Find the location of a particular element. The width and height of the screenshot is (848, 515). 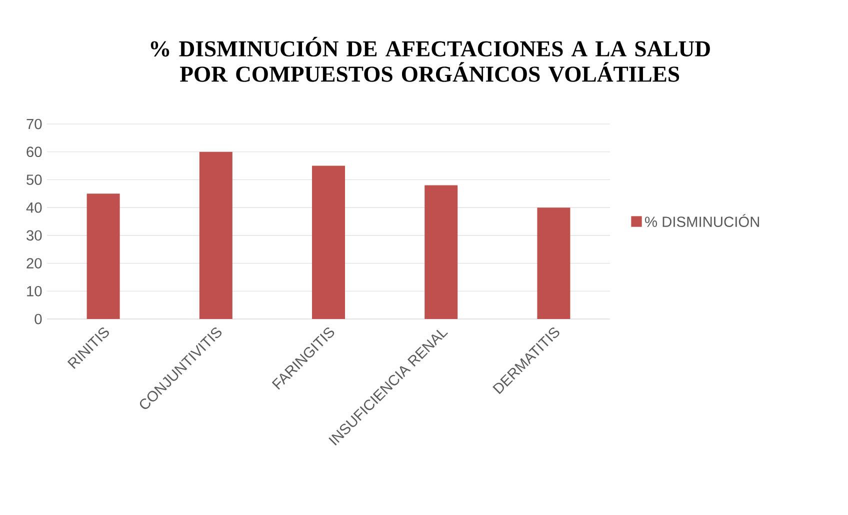

chart-title: % DISMINUCIÓN DE AFECTACIONES A LA SALUD POR COMPUESTOS ORGÁNICOS VOLÁTILES is located at coordinates (430, 59).